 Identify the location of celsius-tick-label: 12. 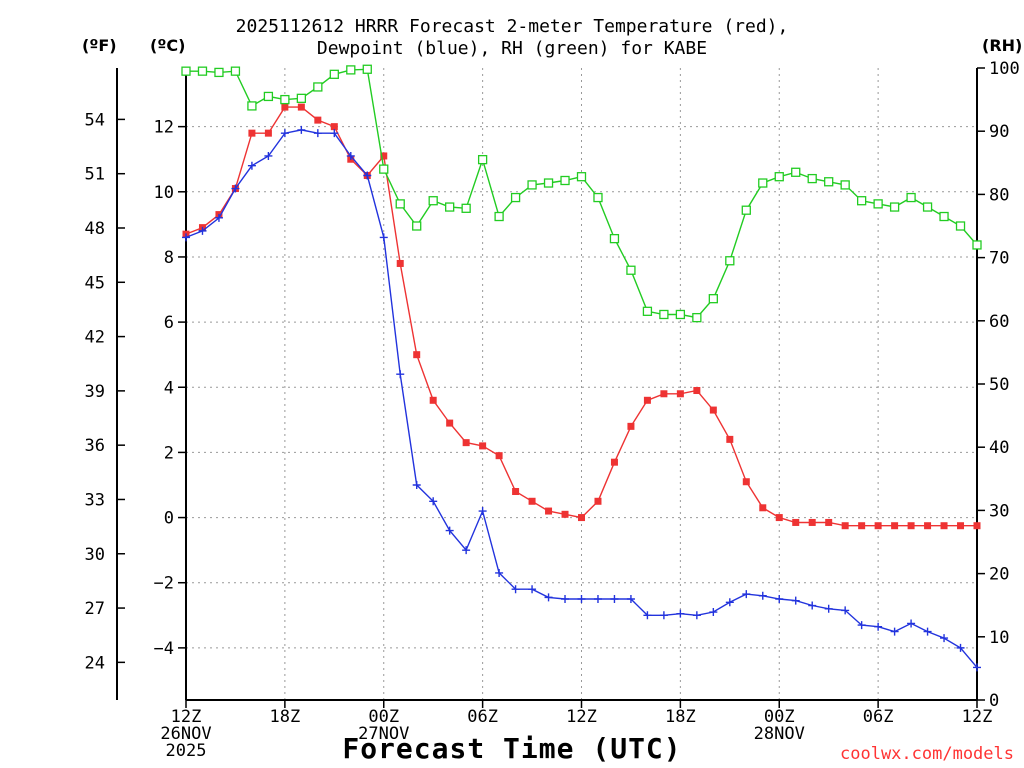
(164, 128).